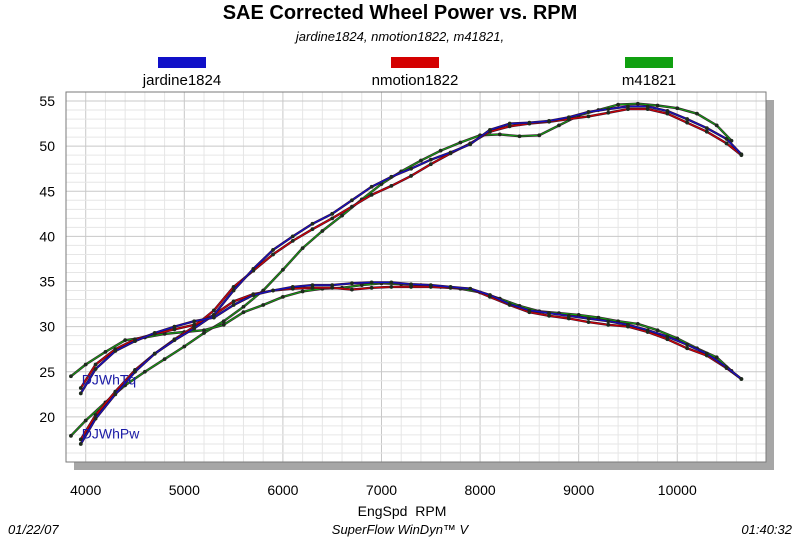  What do you see at coordinates (47, 282) in the screenshot?
I see `y-tick-label: 35` at bounding box center [47, 282].